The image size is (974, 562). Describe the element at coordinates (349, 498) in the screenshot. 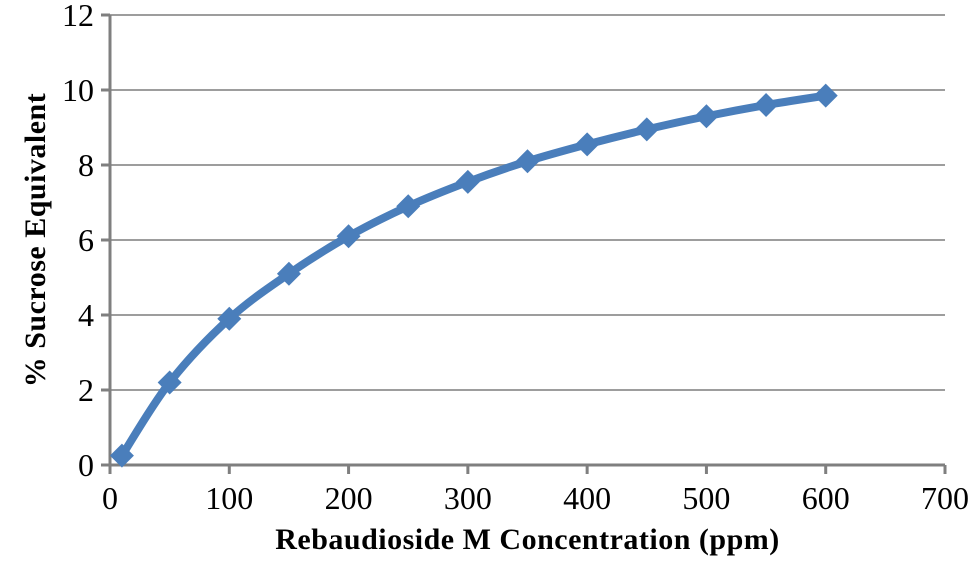

I see `x-tick-label: 200` at that location.